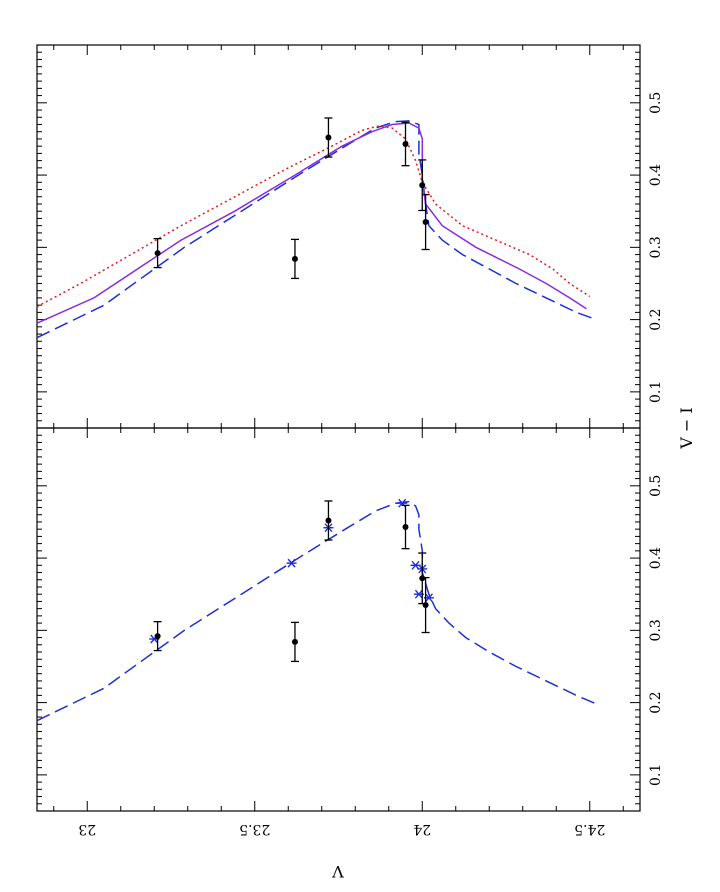 This screenshot has width=720, height=892. Describe the element at coordinates (686, 428) in the screenshot. I see `x-axis-label: V − I` at that location.